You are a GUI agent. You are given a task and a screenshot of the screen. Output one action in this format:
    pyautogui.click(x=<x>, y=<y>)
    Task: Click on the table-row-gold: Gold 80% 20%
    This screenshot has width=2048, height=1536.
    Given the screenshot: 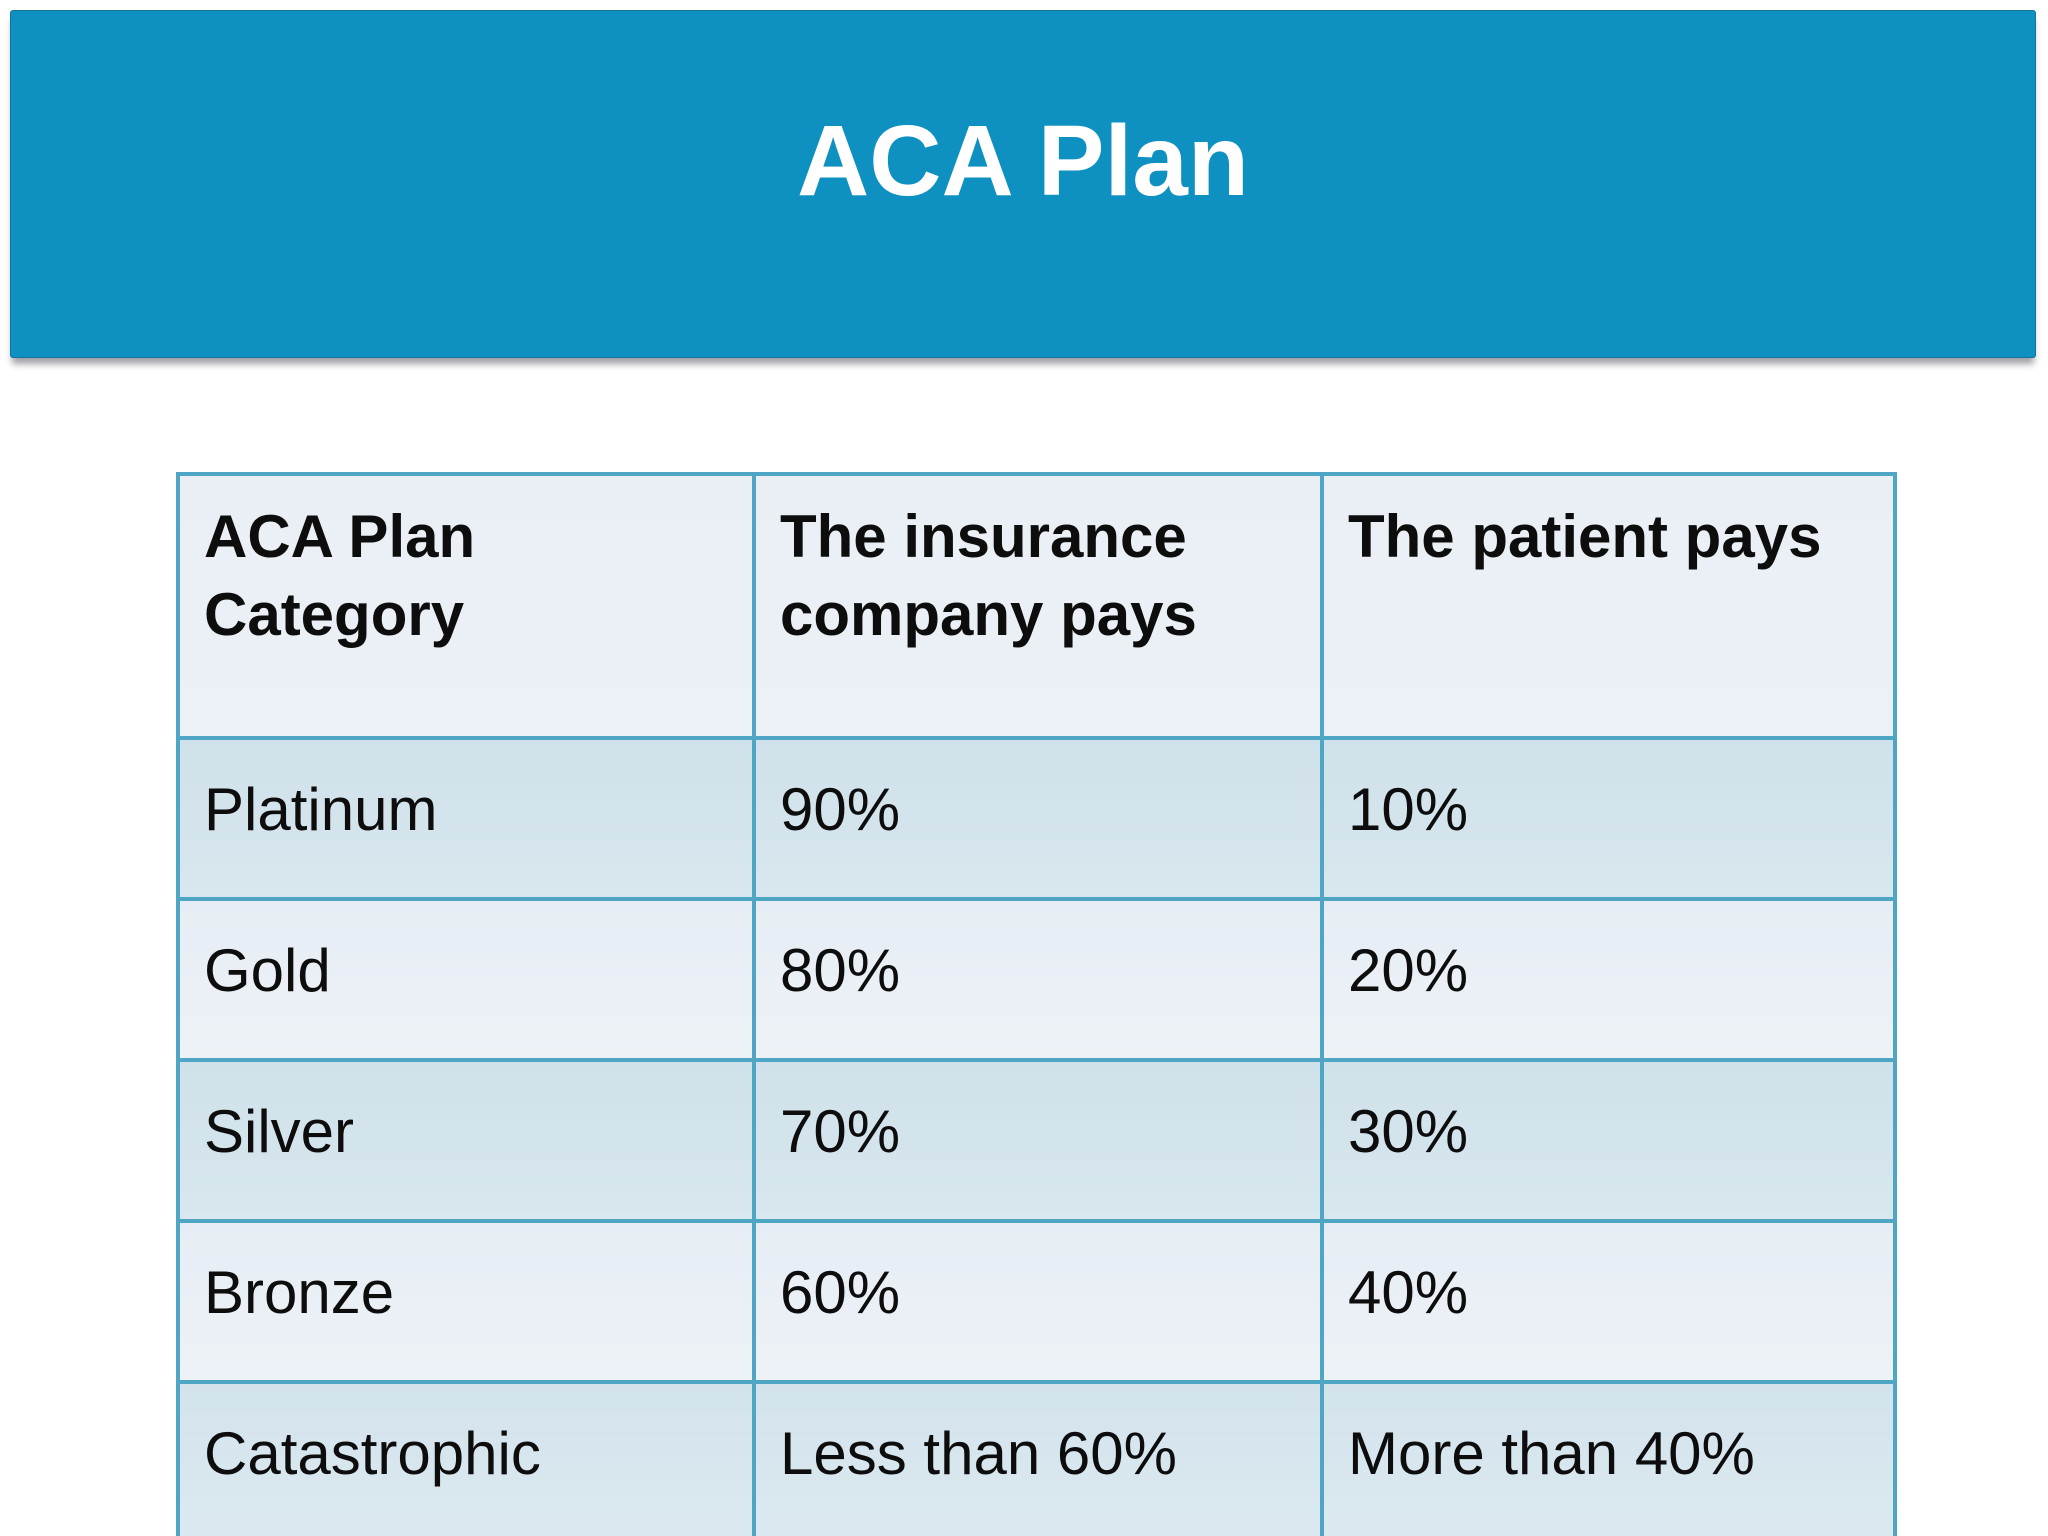 What is the action you would take?
    pyautogui.click(x=1036, y=979)
    